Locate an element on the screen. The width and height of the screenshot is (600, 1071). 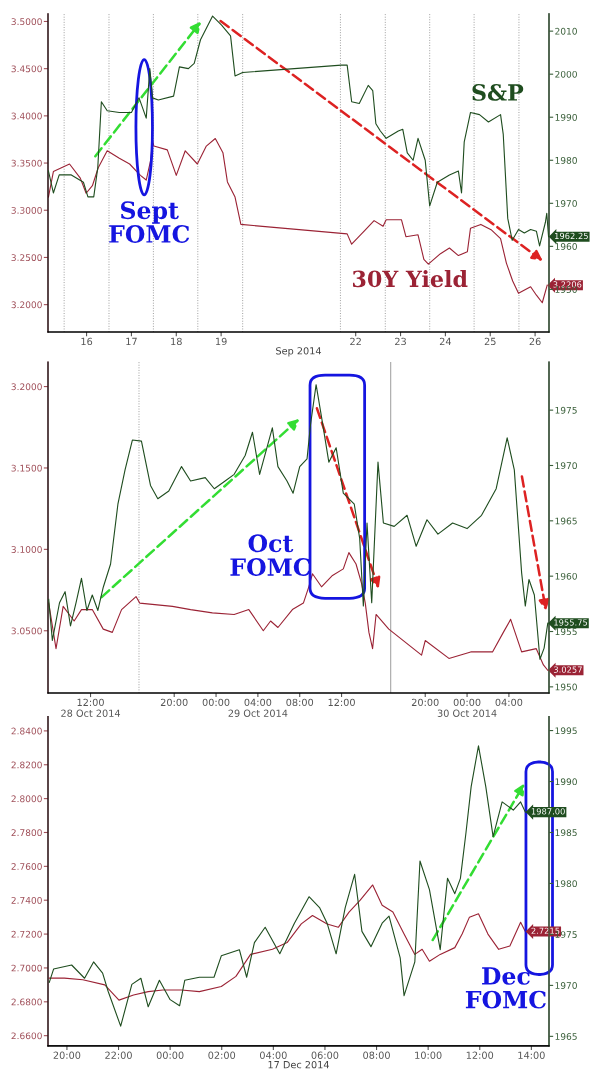
y-tick-label: 3.5000 is located at coordinates (26, 22).